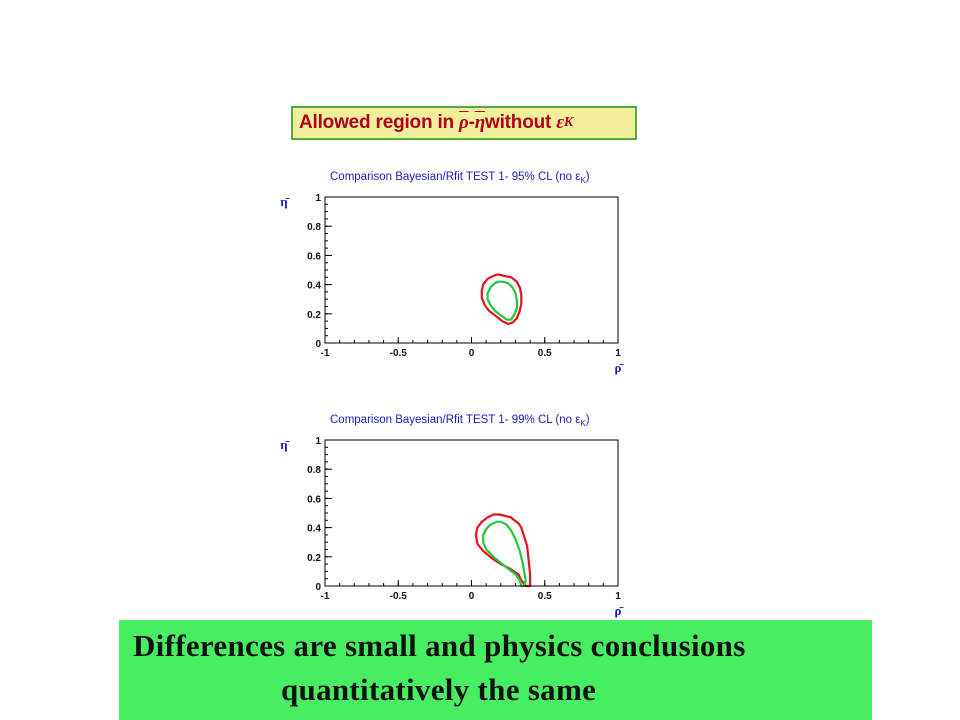  What do you see at coordinates (471, 122) in the screenshot?
I see `header-dash: -` at bounding box center [471, 122].